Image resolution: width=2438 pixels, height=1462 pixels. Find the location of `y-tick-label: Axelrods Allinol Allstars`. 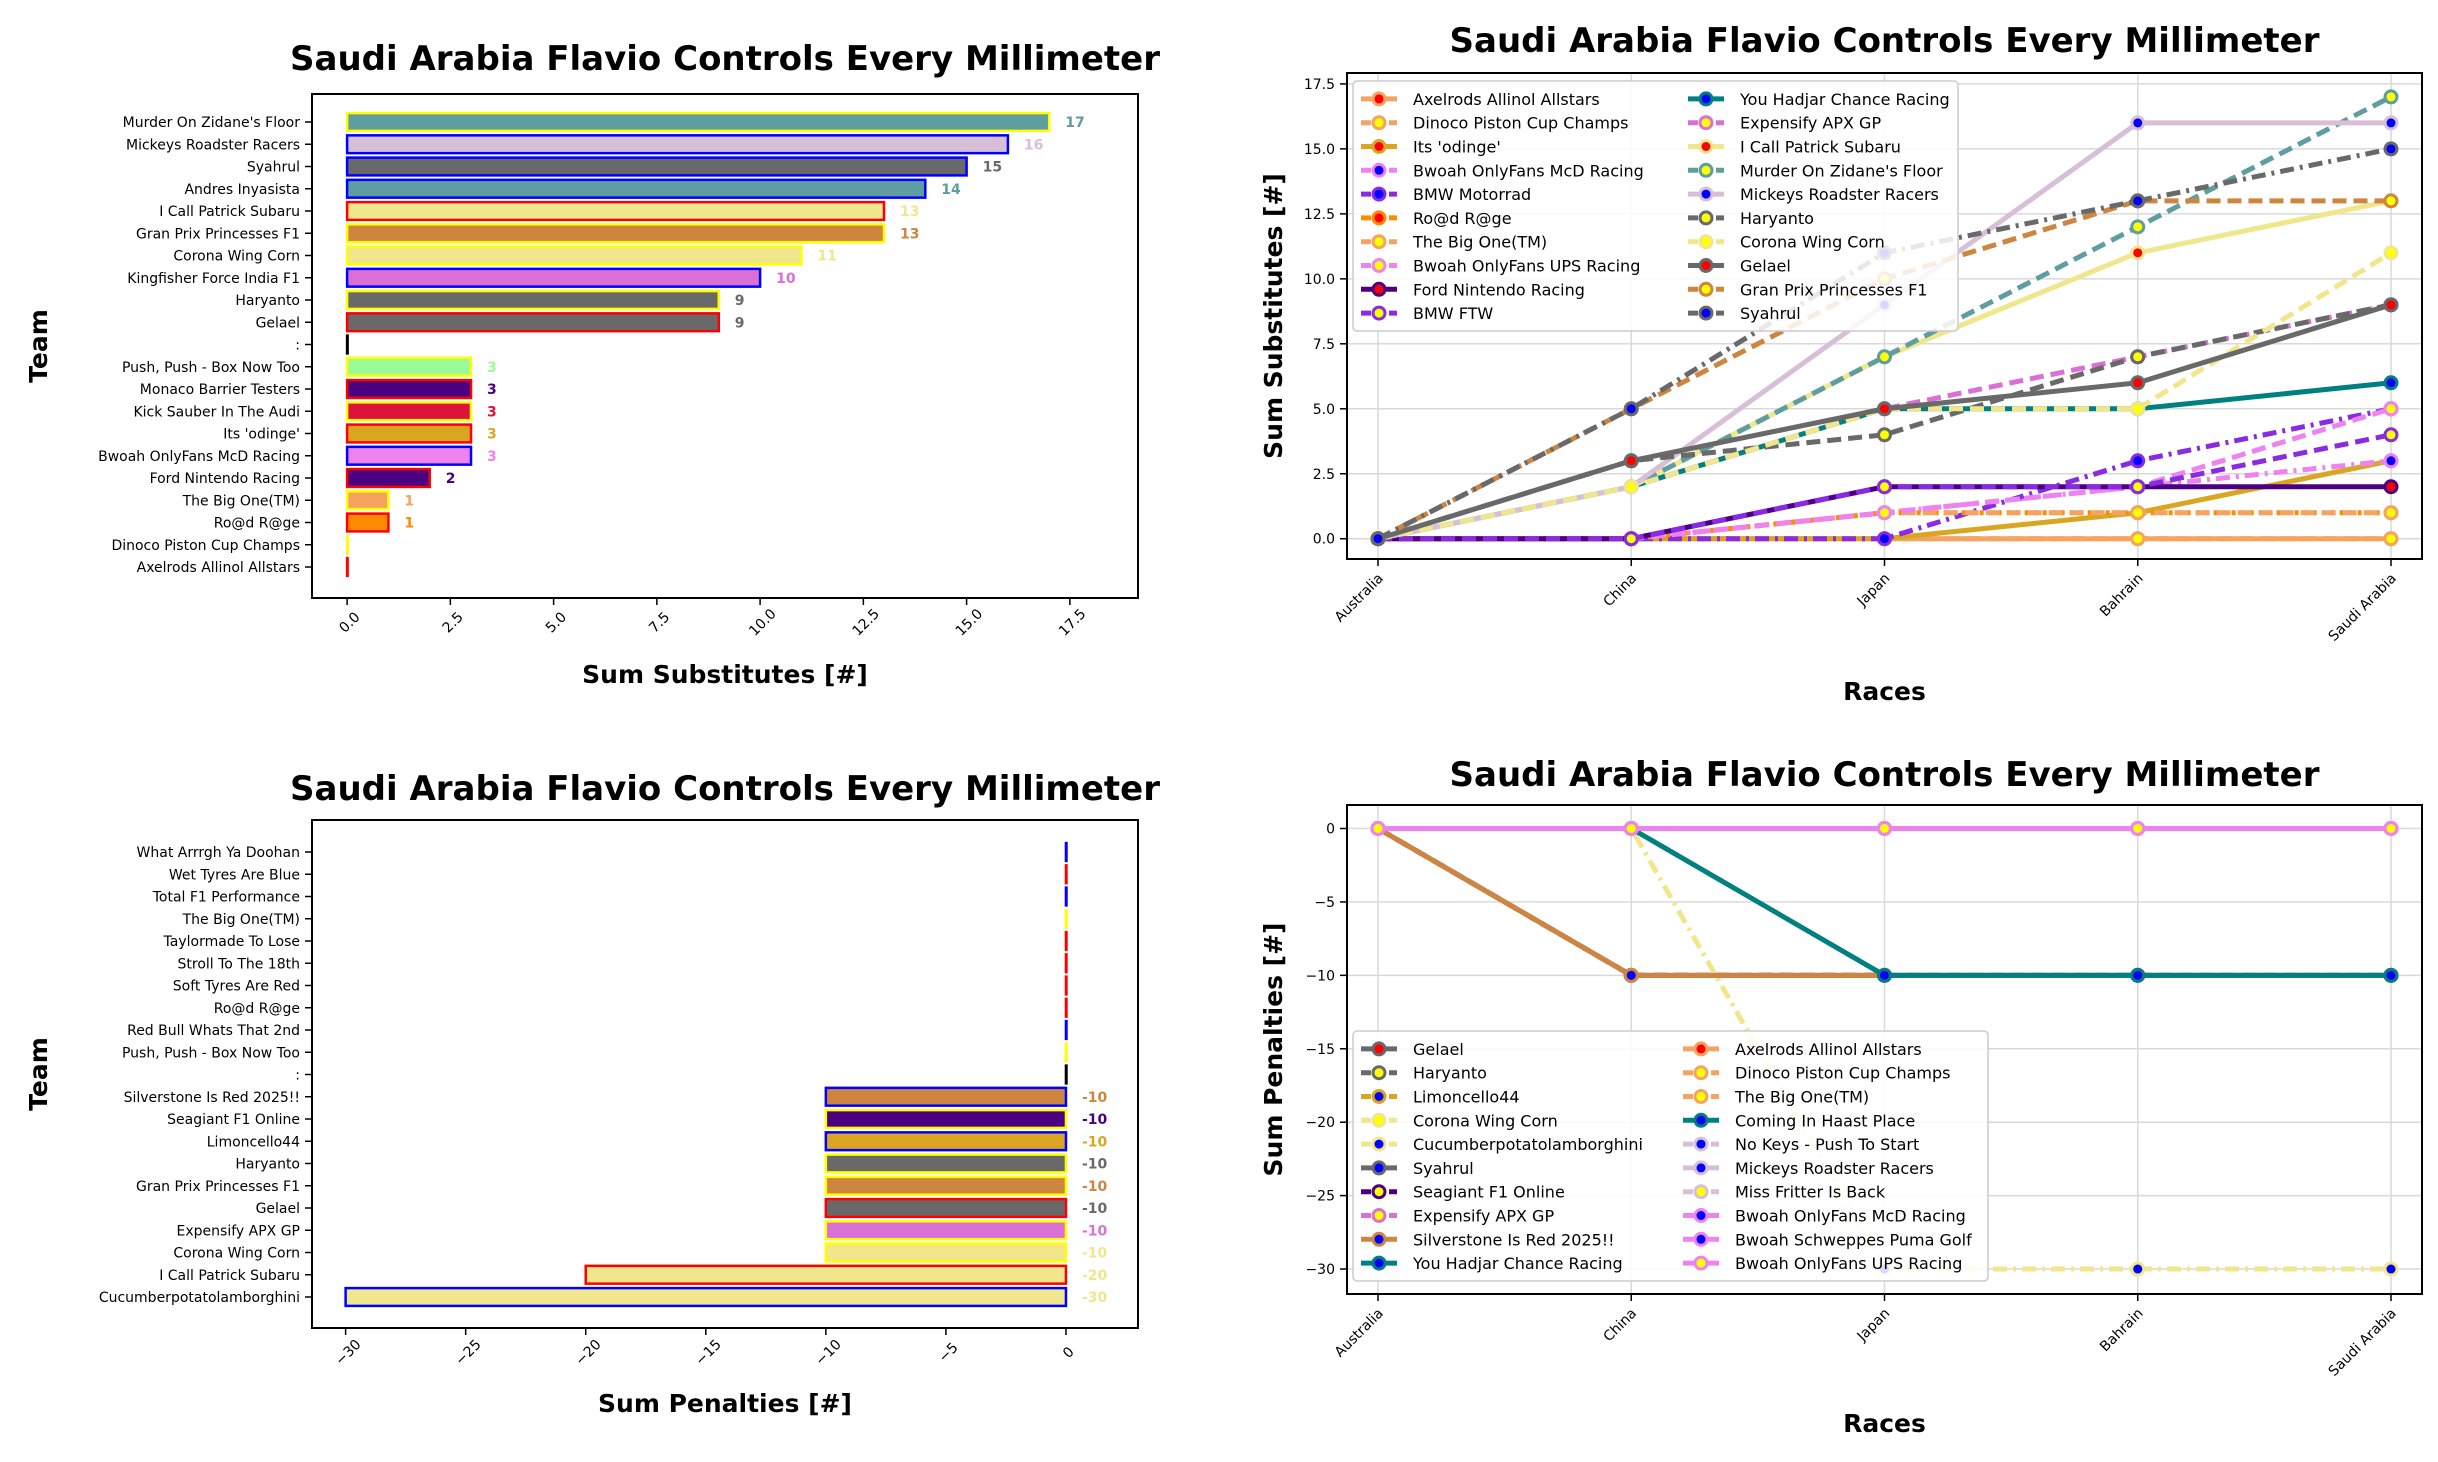

y-tick-label: Axelrods Allinol Allstars is located at coordinates (218, 568).